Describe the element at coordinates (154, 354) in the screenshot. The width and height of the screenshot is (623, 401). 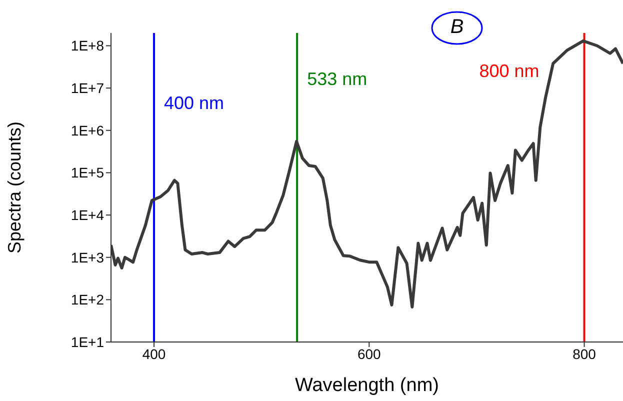
I see `x-tick-label: 400` at that location.